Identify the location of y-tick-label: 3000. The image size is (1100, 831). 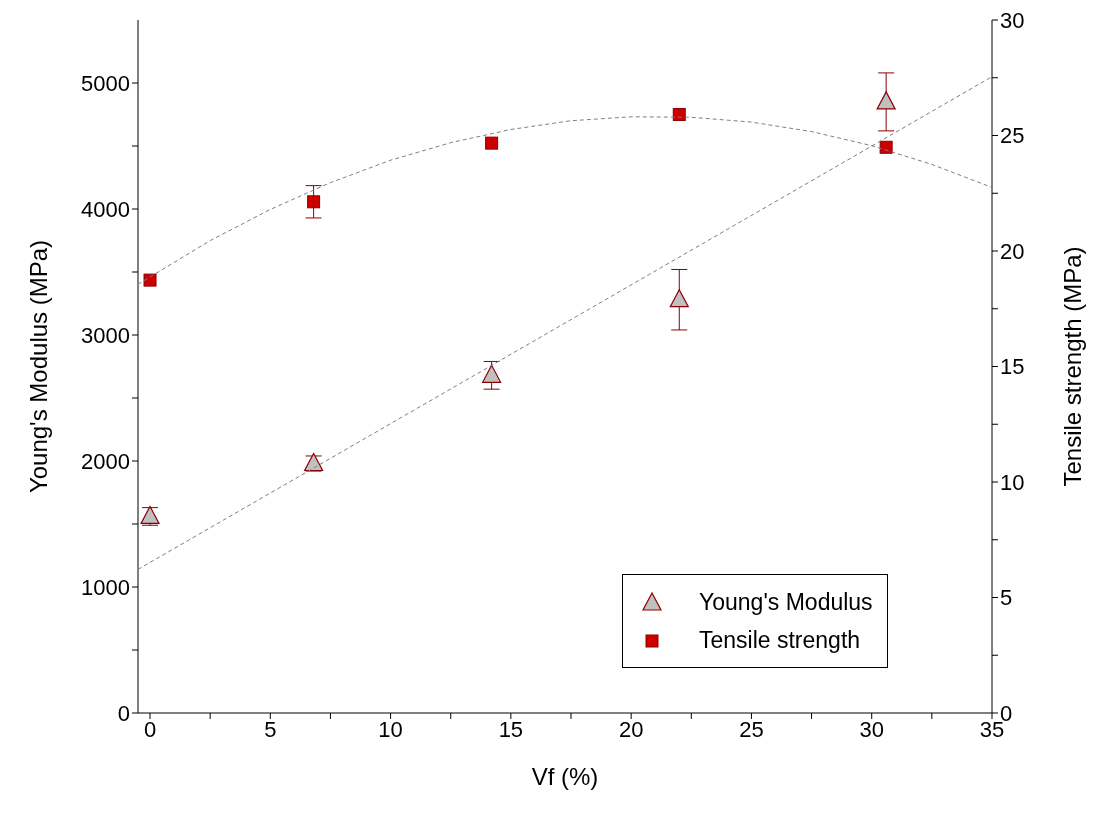
(105, 335).